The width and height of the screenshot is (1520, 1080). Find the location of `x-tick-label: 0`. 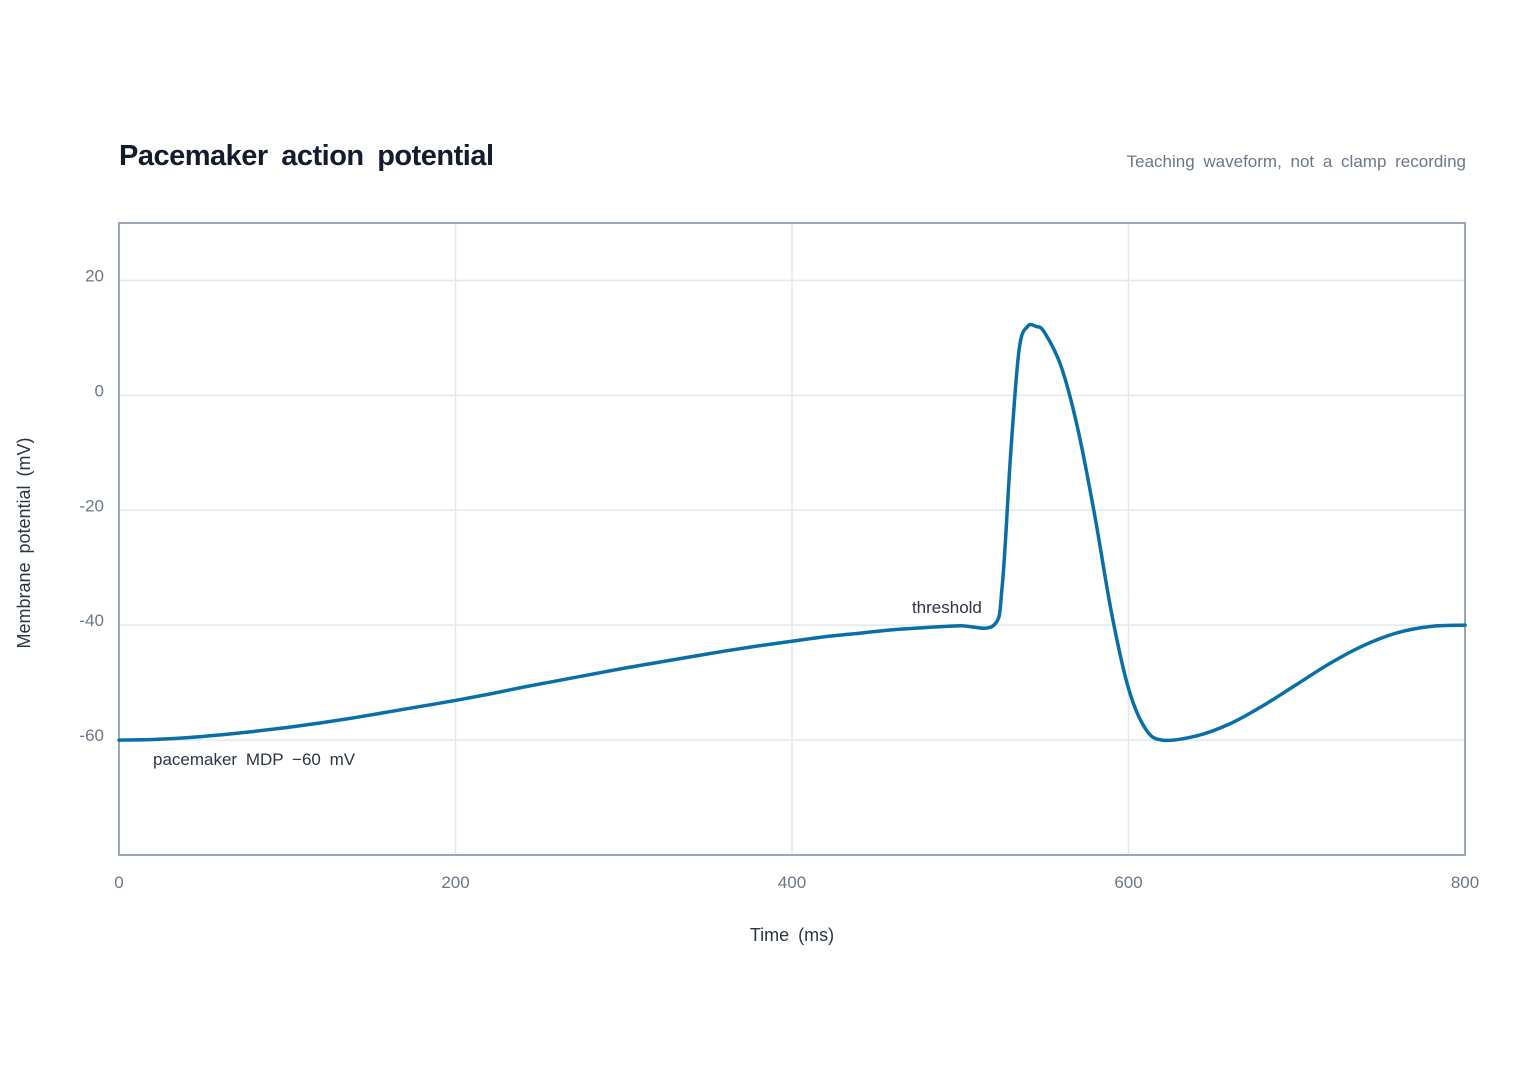

x-tick-label: 0 is located at coordinates (118, 882).